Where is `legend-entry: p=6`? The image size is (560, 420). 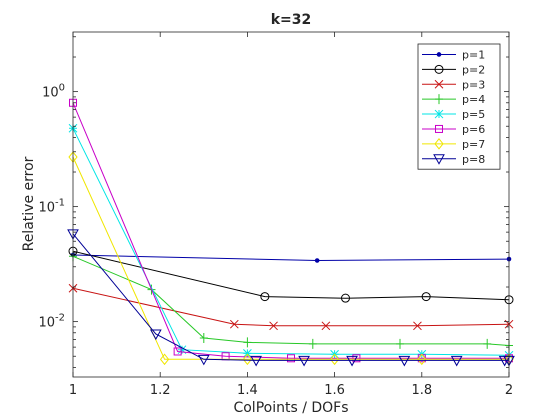 legend-entry: p=6 is located at coordinates (453, 129).